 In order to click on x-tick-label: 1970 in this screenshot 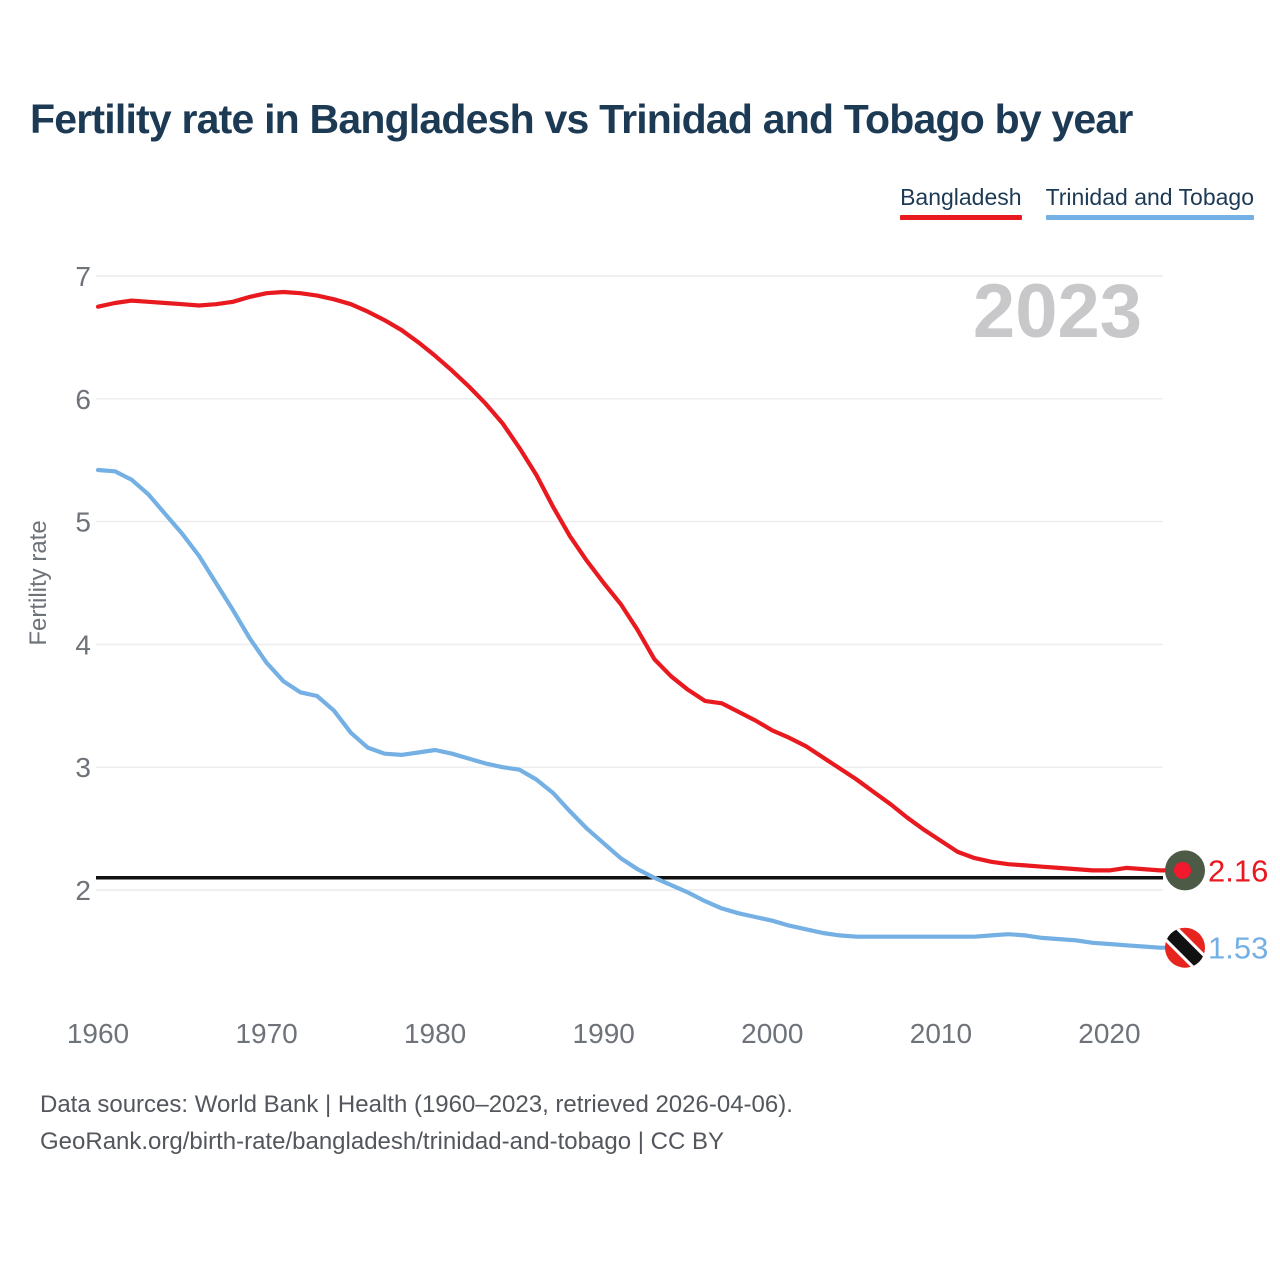, I will do `click(266, 1033)`.